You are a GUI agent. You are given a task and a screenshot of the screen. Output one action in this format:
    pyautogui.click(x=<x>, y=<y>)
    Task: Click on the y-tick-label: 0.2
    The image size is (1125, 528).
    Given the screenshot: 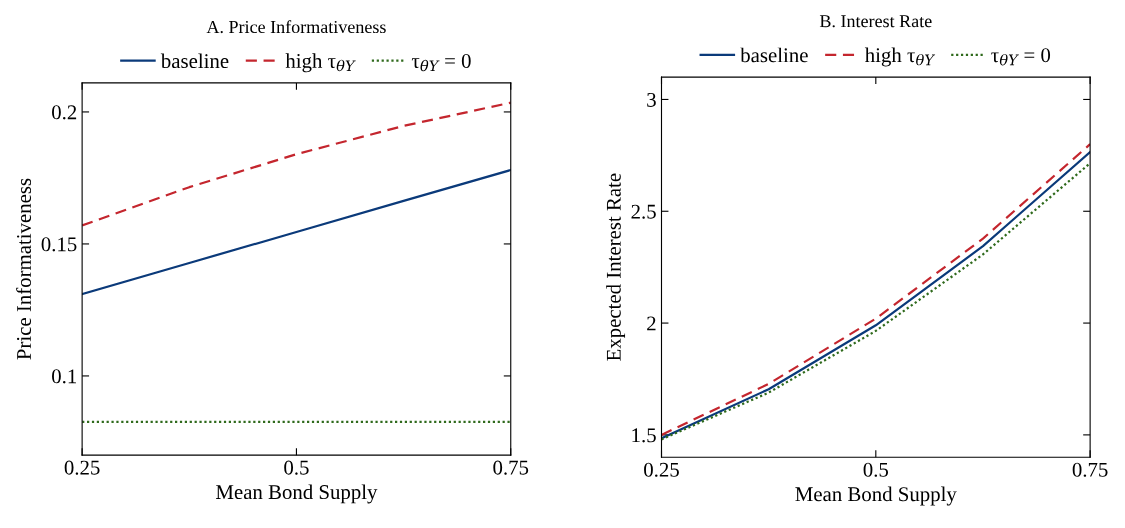 What is the action you would take?
    pyautogui.click(x=64, y=112)
    